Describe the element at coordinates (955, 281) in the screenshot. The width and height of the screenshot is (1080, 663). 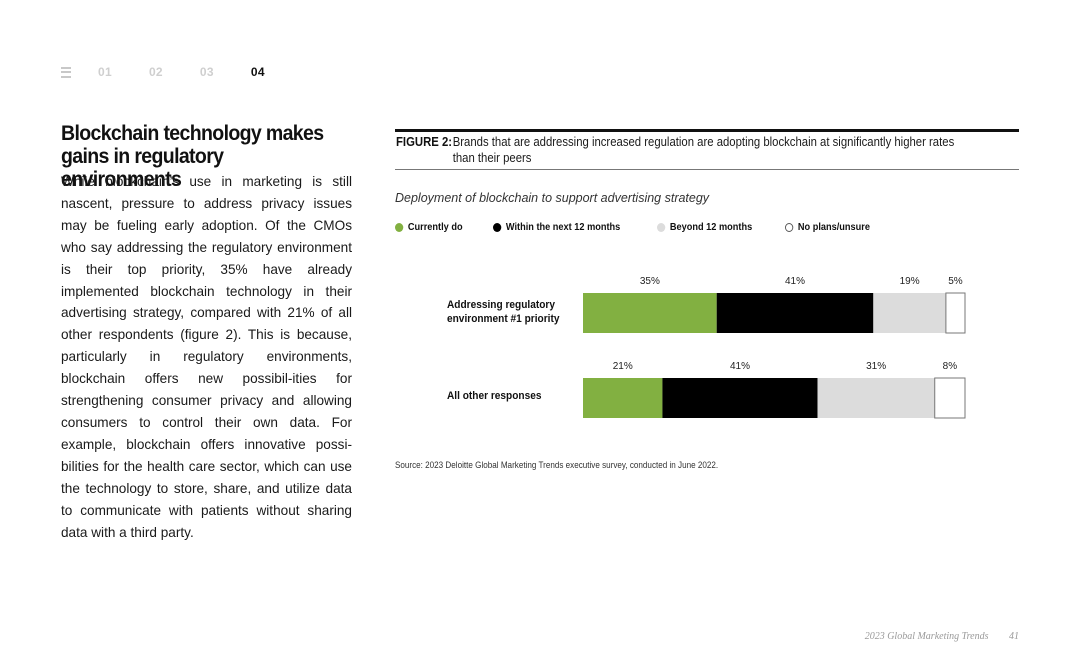
I see `data-label-no-plans-row-1: 5%` at that location.